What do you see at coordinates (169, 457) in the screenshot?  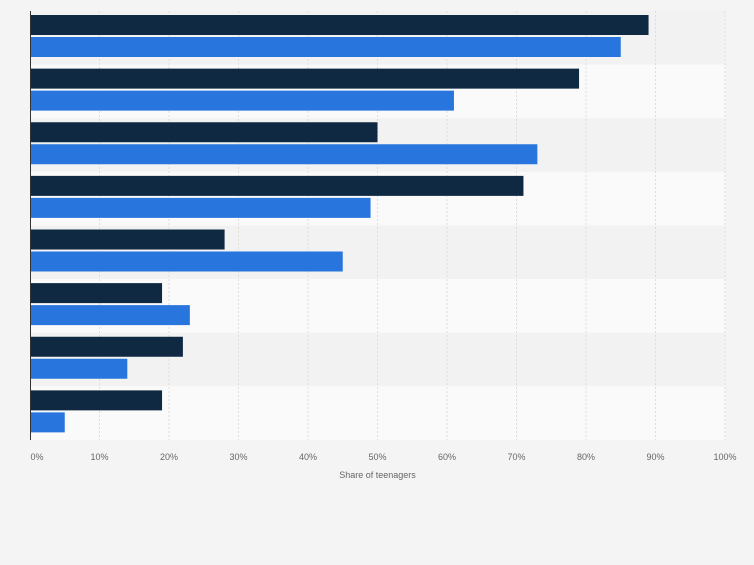 I see `x-tick-label: 20%` at bounding box center [169, 457].